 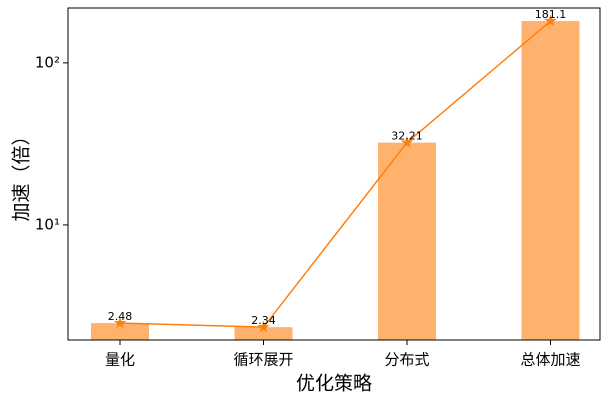 I want to click on value-label: 2.48, so click(x=120, y=316).